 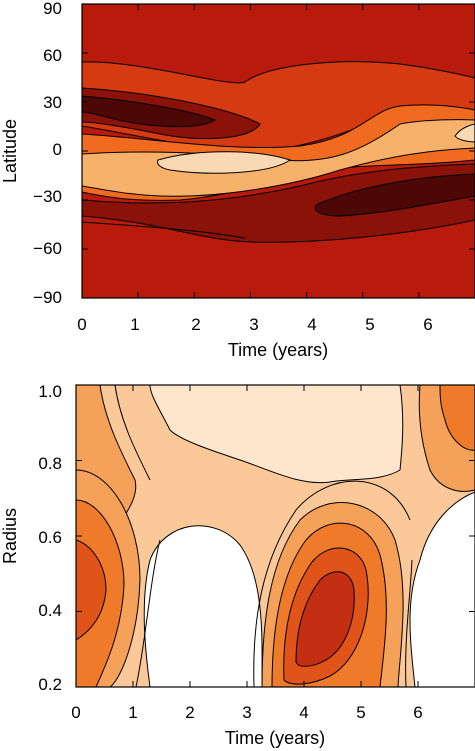 What do you see at coordinates (47, 248) in the screenshot?
I see `top-ytick-m60: −60` at bounding box center [47, 248].